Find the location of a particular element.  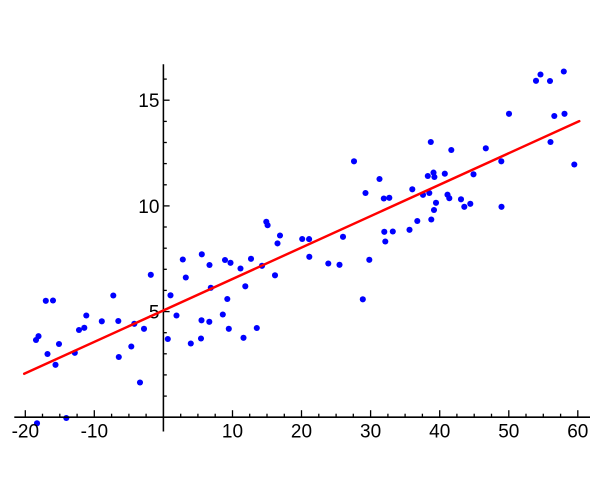

svg-text: 40 is located at coordinates (439, 432).